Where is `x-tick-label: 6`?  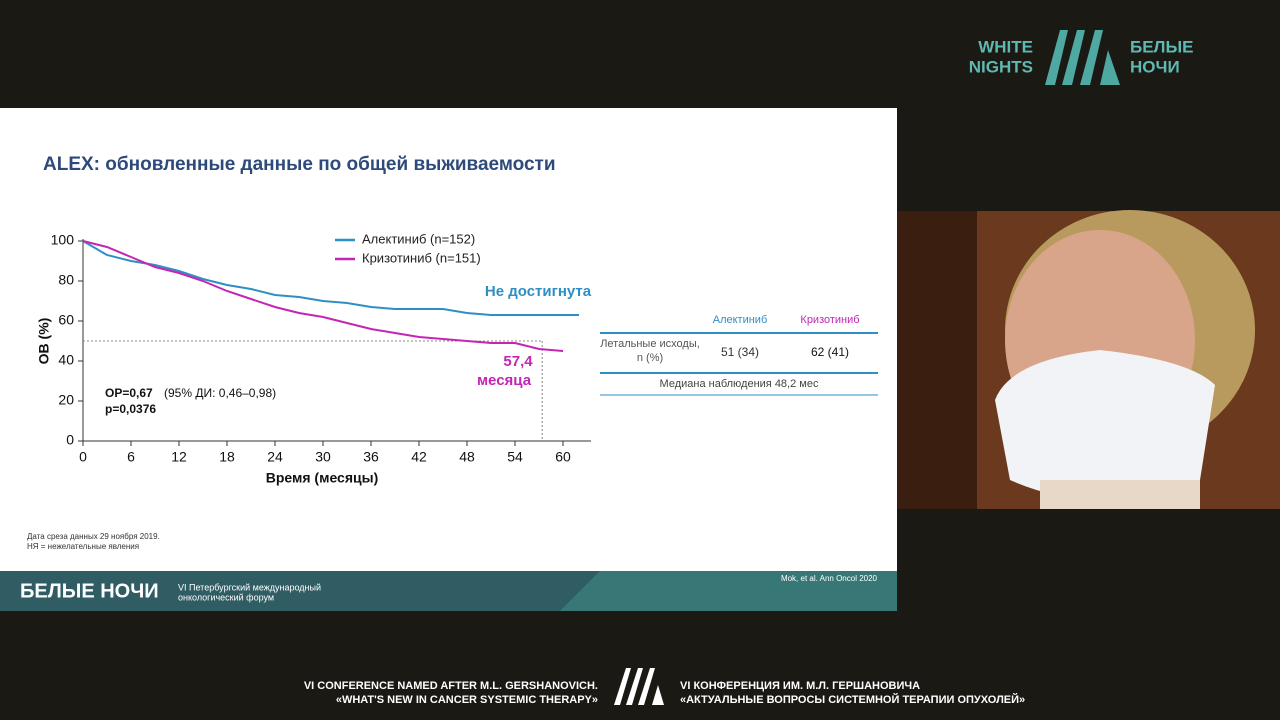
x-tick-label: 6 is located at coordinates (131, 457).